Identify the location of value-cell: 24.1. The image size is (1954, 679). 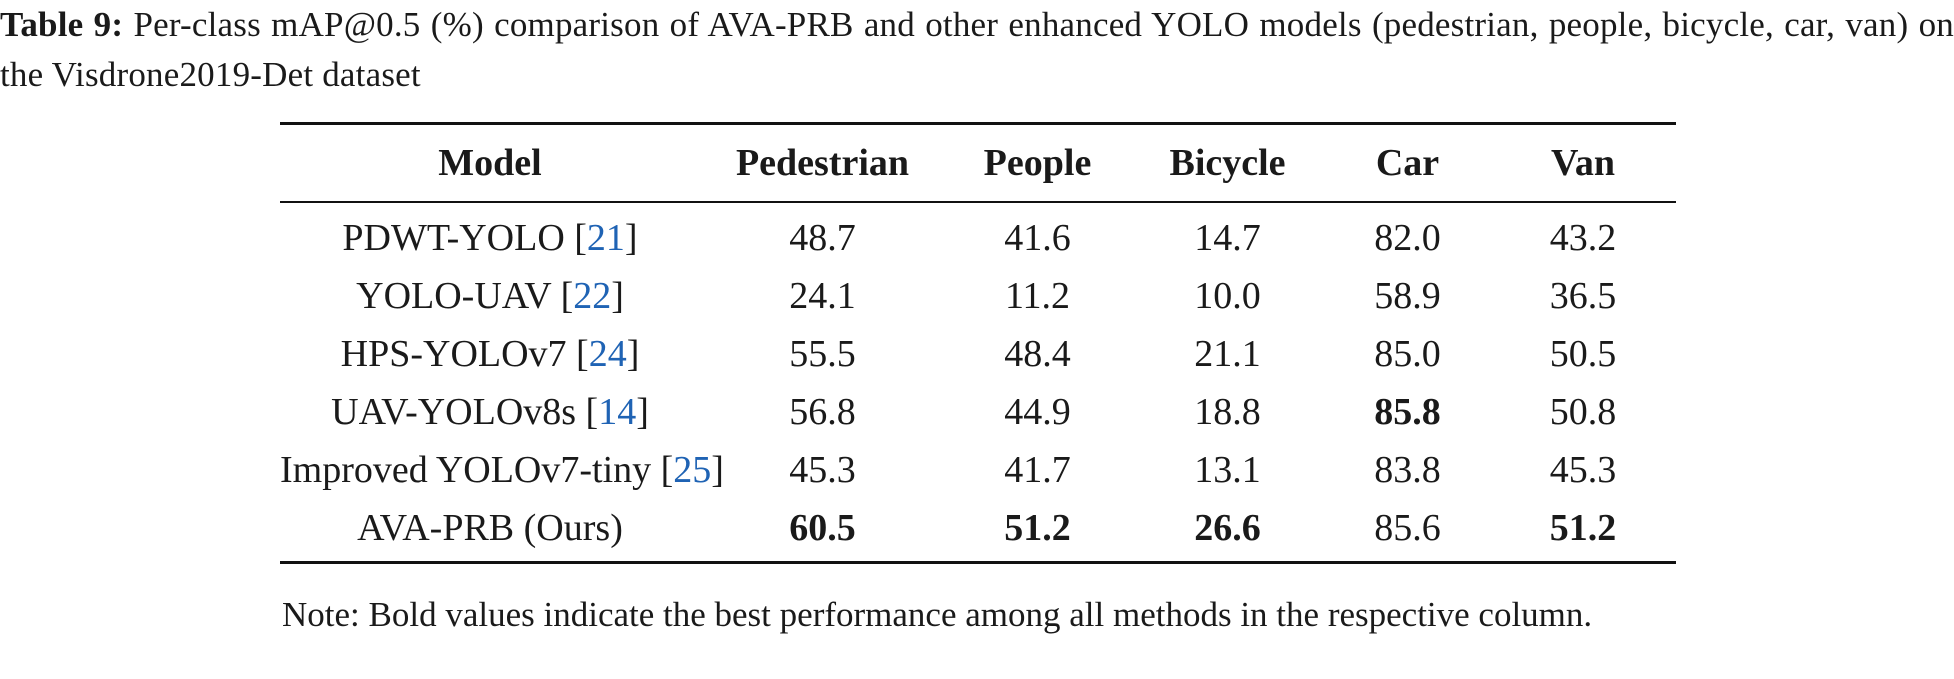
(822, 296).